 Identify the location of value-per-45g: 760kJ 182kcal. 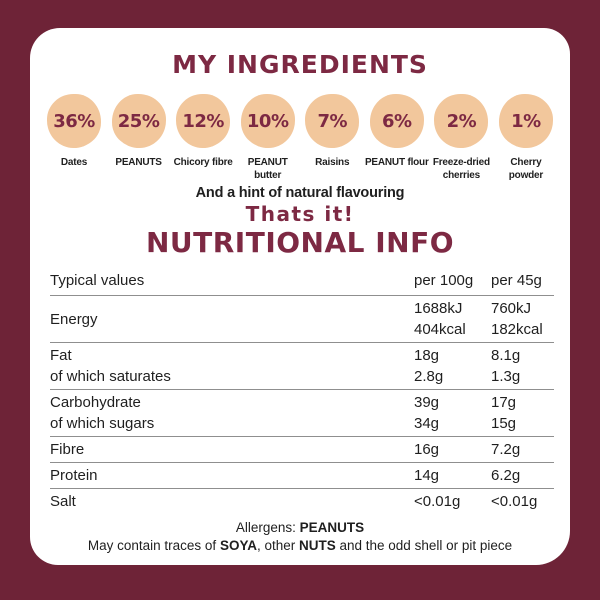
(517, 319).